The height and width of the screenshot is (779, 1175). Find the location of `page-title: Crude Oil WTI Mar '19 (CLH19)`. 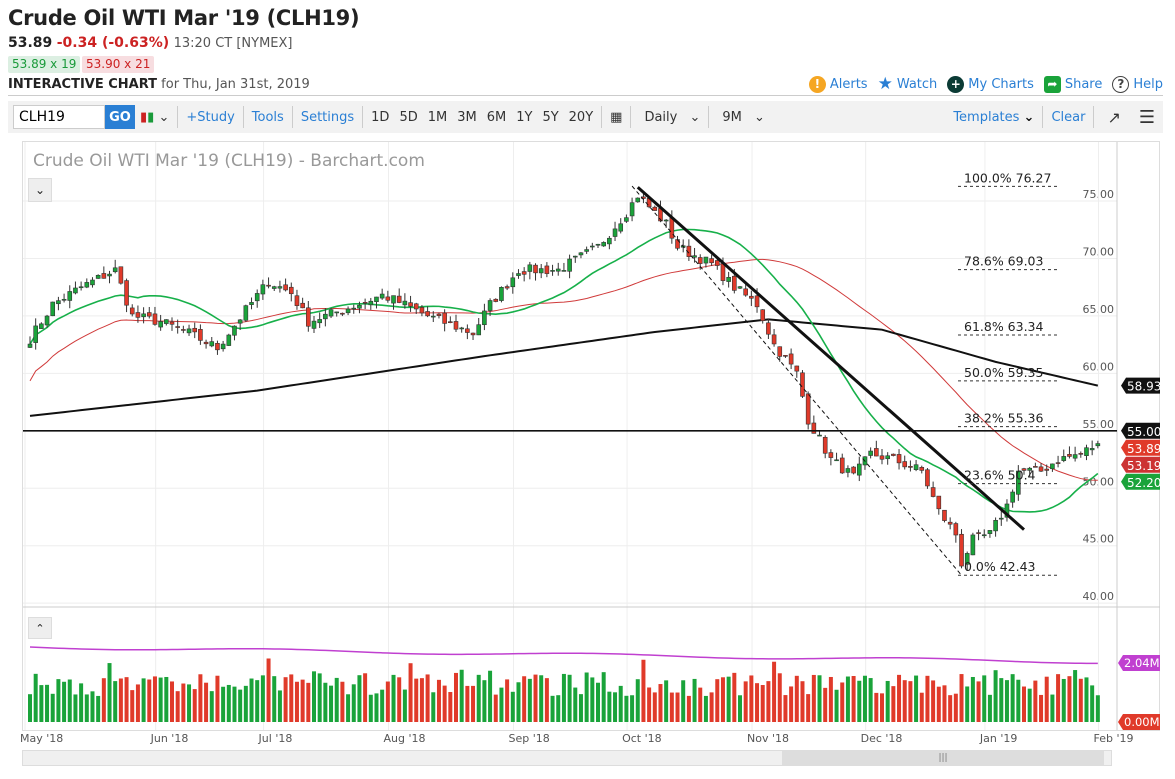

page-title: Crude Oil WTI Mar '19 (CLH19) is located at coordinates (184, 18).